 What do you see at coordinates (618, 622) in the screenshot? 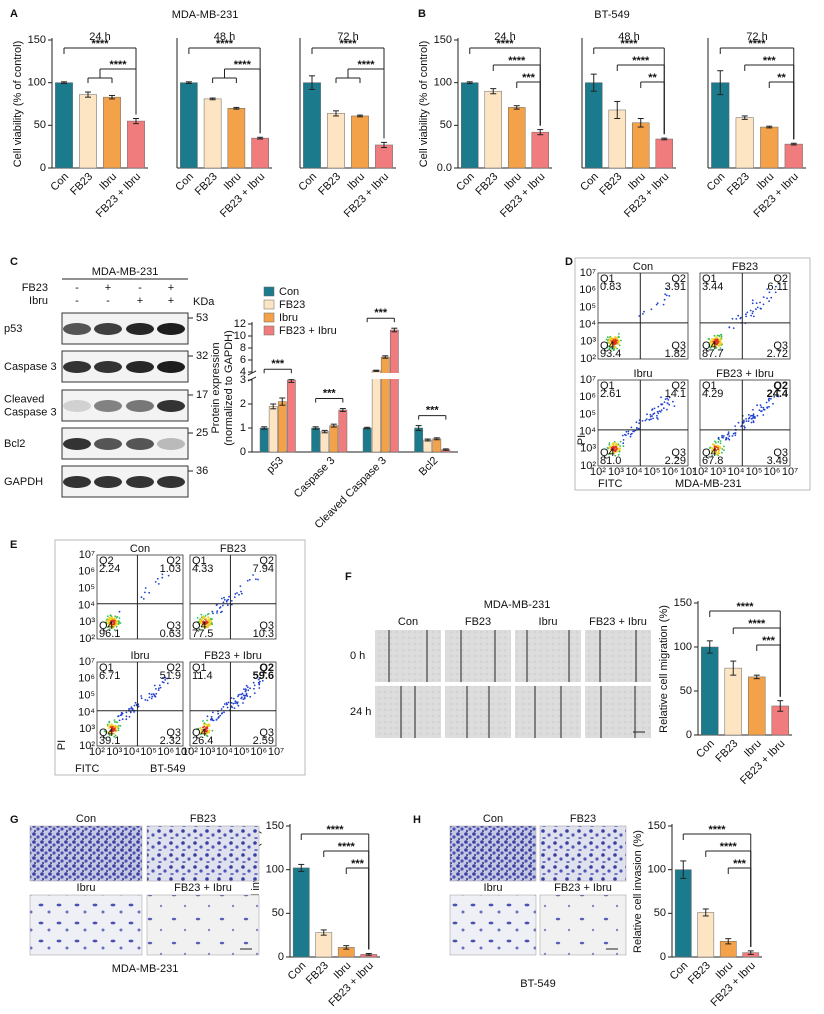
I see `column-label: FB23 + Ibru` at bounding box center [618, 622].